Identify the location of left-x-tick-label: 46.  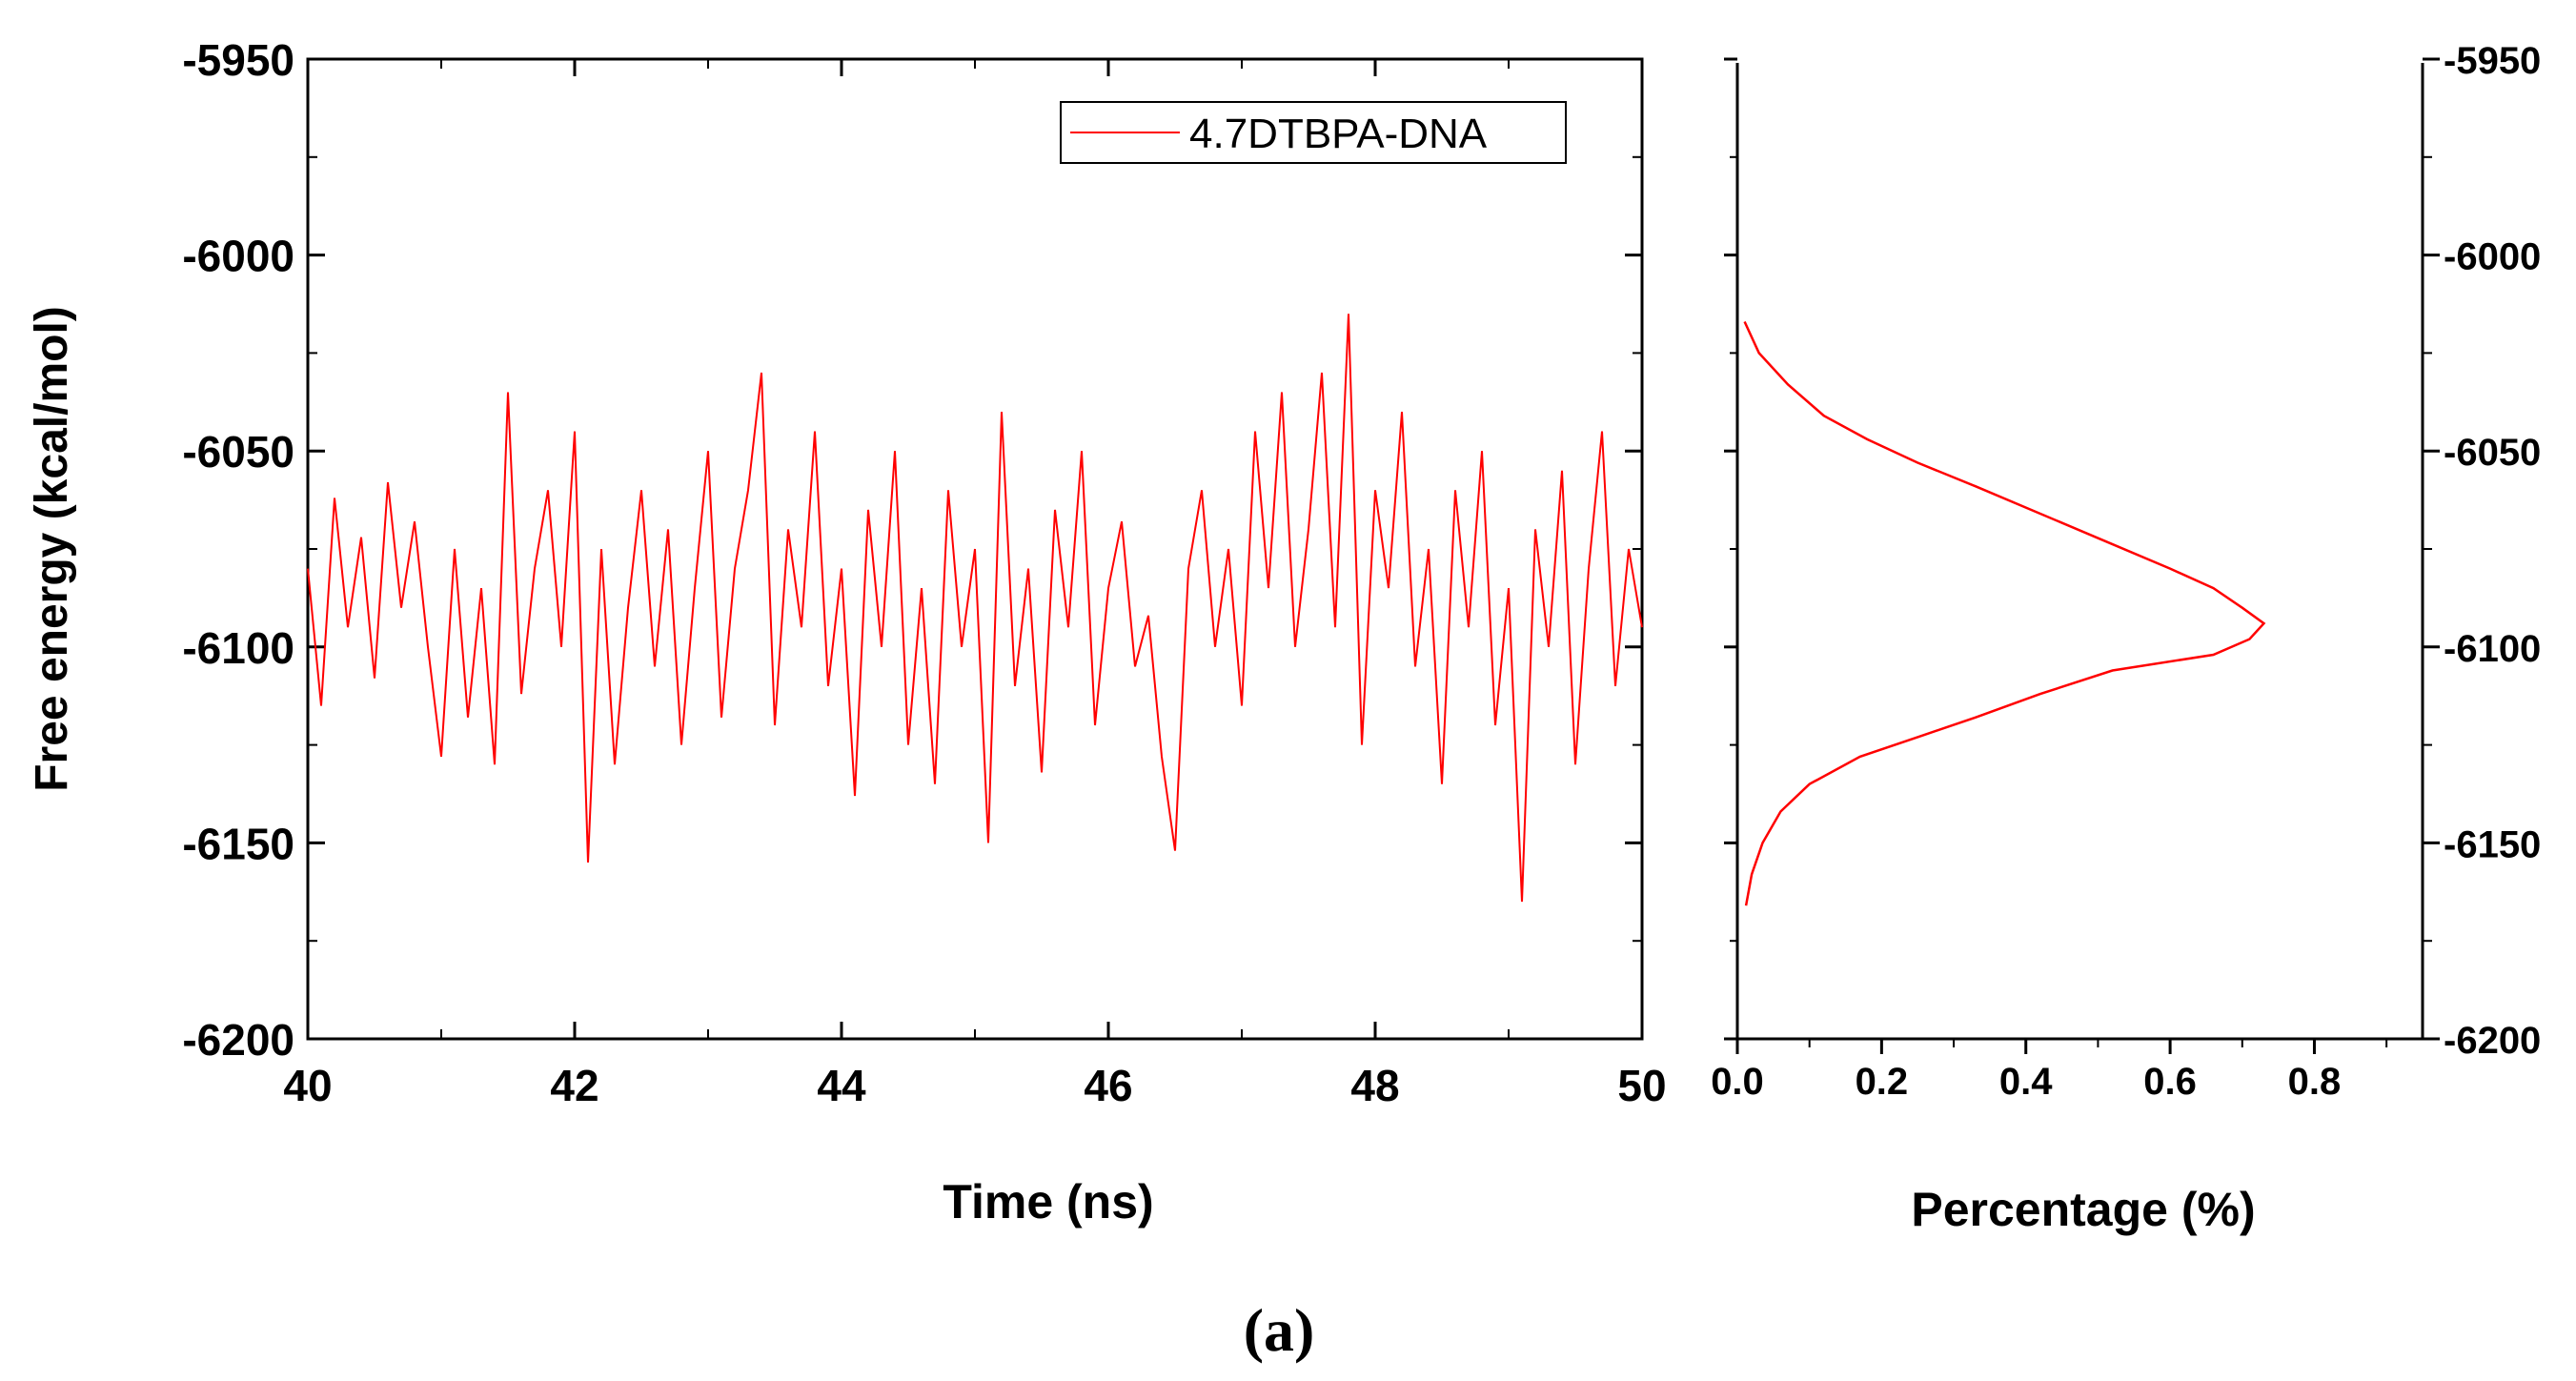
(1108, 1085).